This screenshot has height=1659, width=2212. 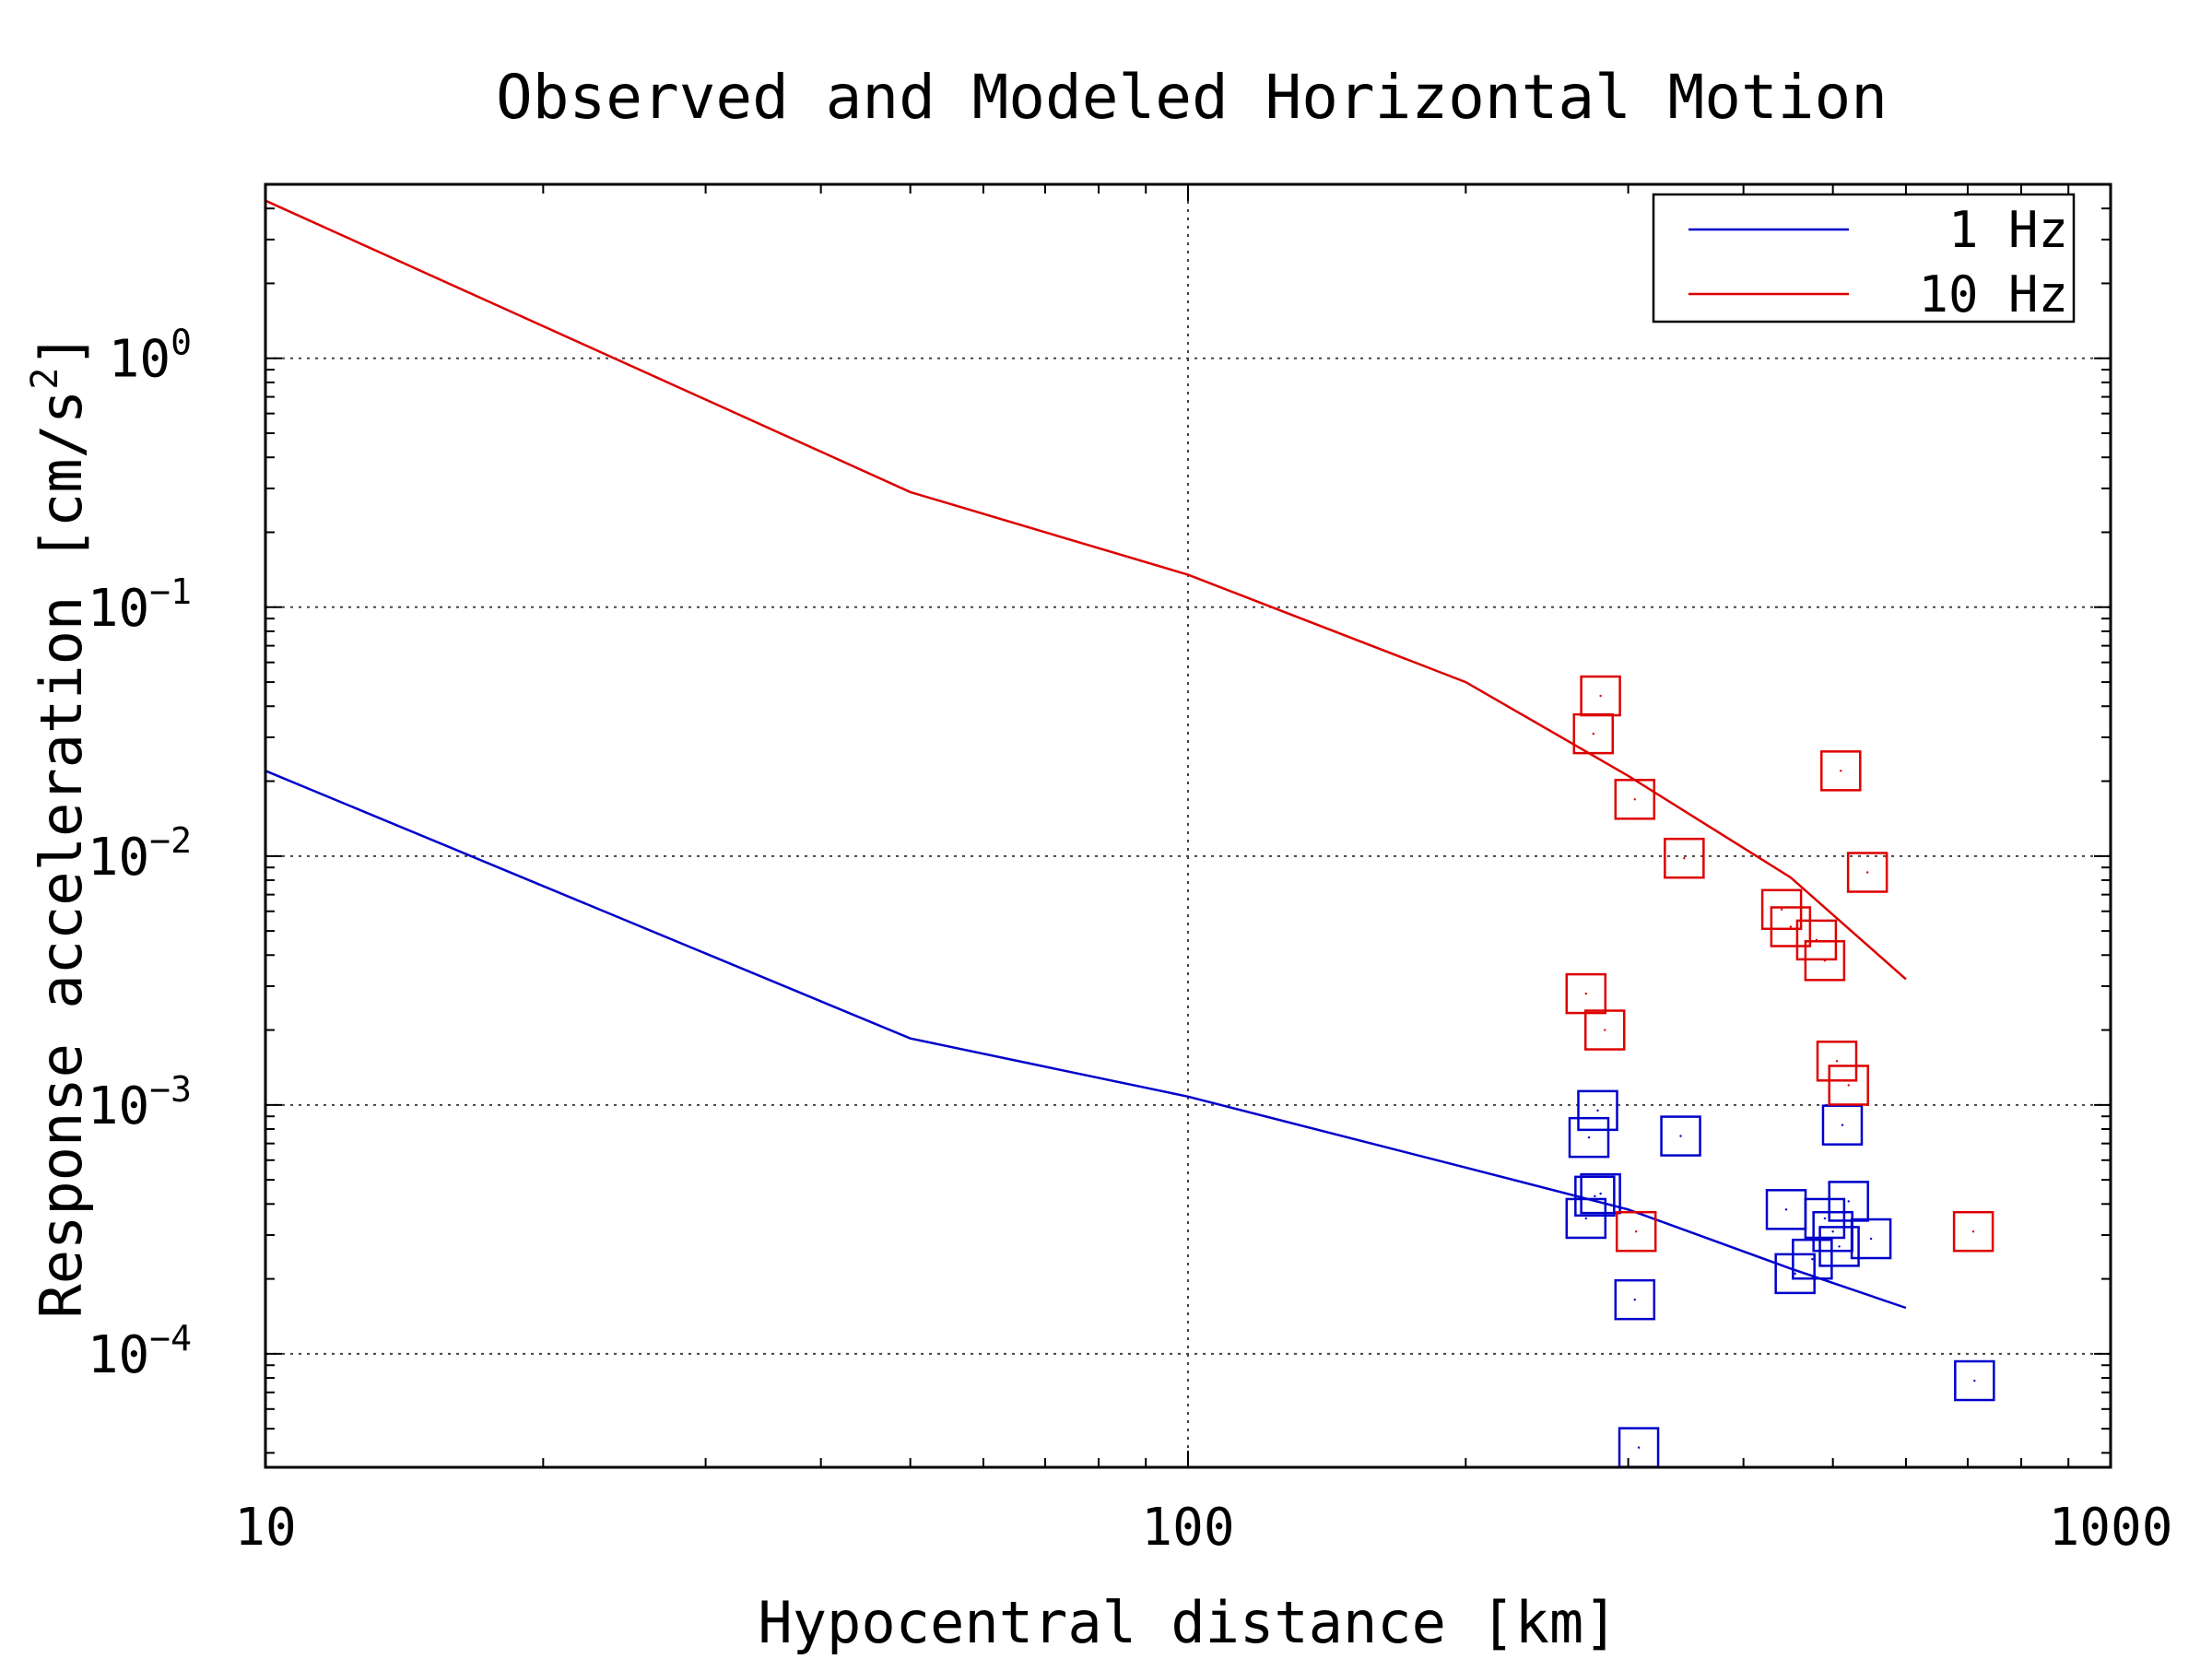 What do you see at coordinates (1993, 294) in the screenshot?
I see `legend-label-10-hz: 10 Hz` at bounding box center [1993, 294].